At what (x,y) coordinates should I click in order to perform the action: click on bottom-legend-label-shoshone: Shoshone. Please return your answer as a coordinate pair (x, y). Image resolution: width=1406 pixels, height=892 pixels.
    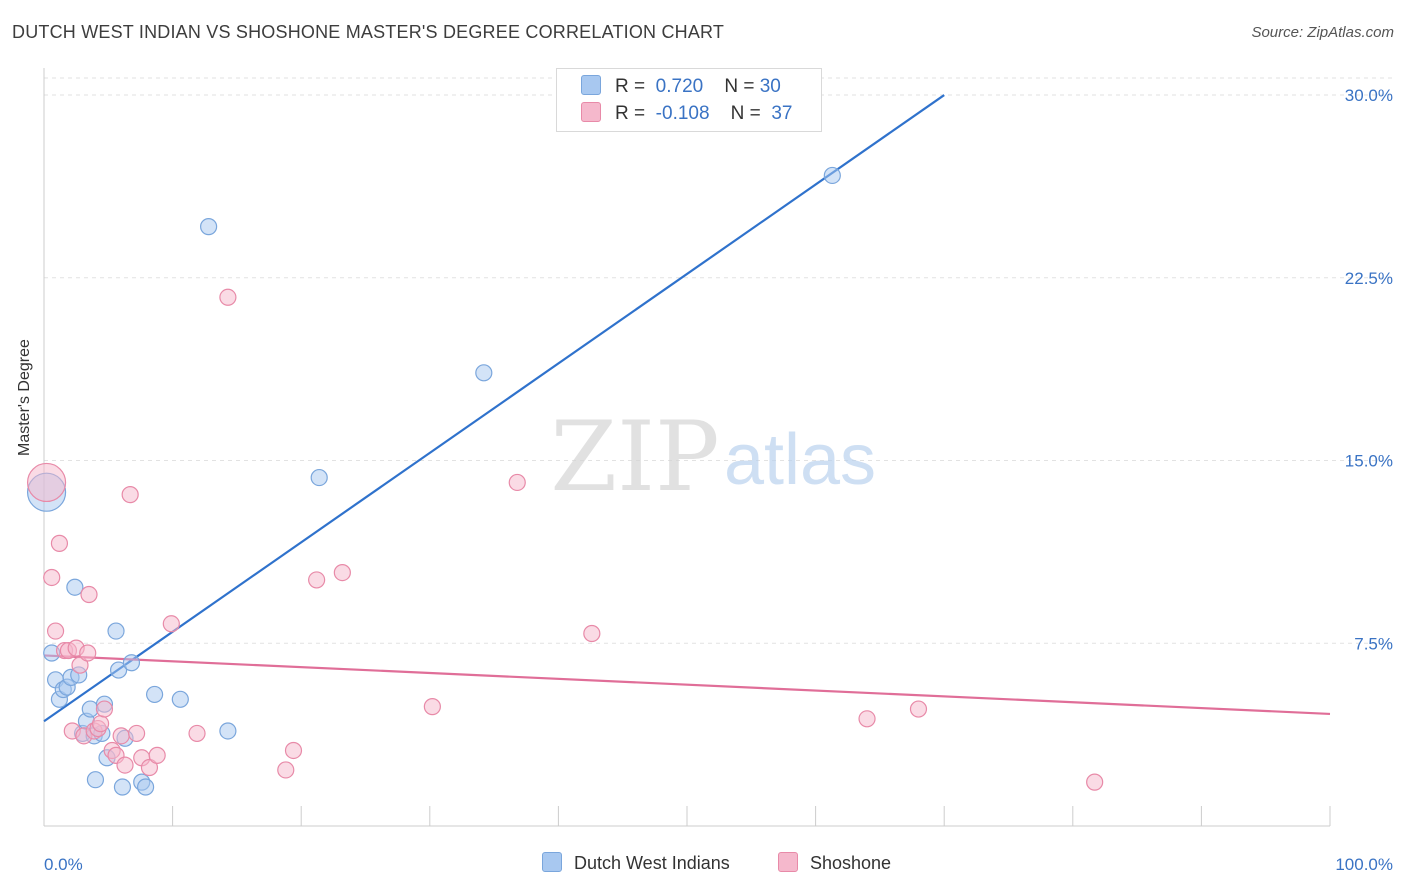
    Looking at the image, I should click on (851, 863).